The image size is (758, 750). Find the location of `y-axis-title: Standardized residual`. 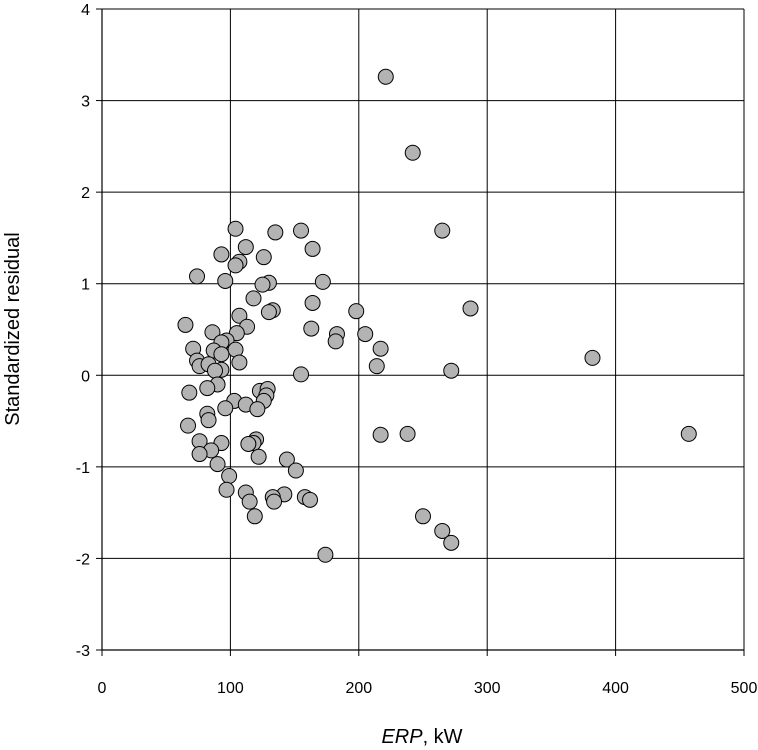

y-axis-title: Standardized residual is located at coordinates (13, 328).